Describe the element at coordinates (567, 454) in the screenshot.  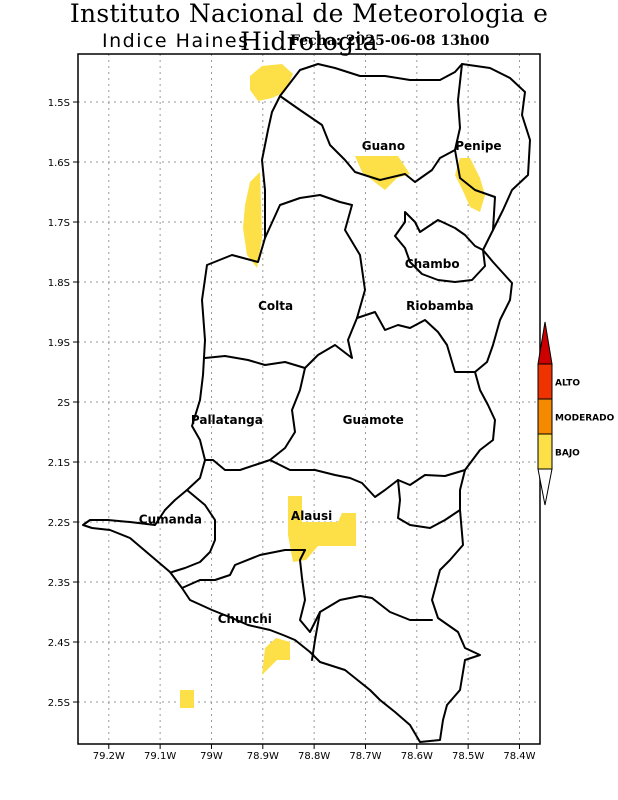
I see `legend-label: BAJO` at that location.